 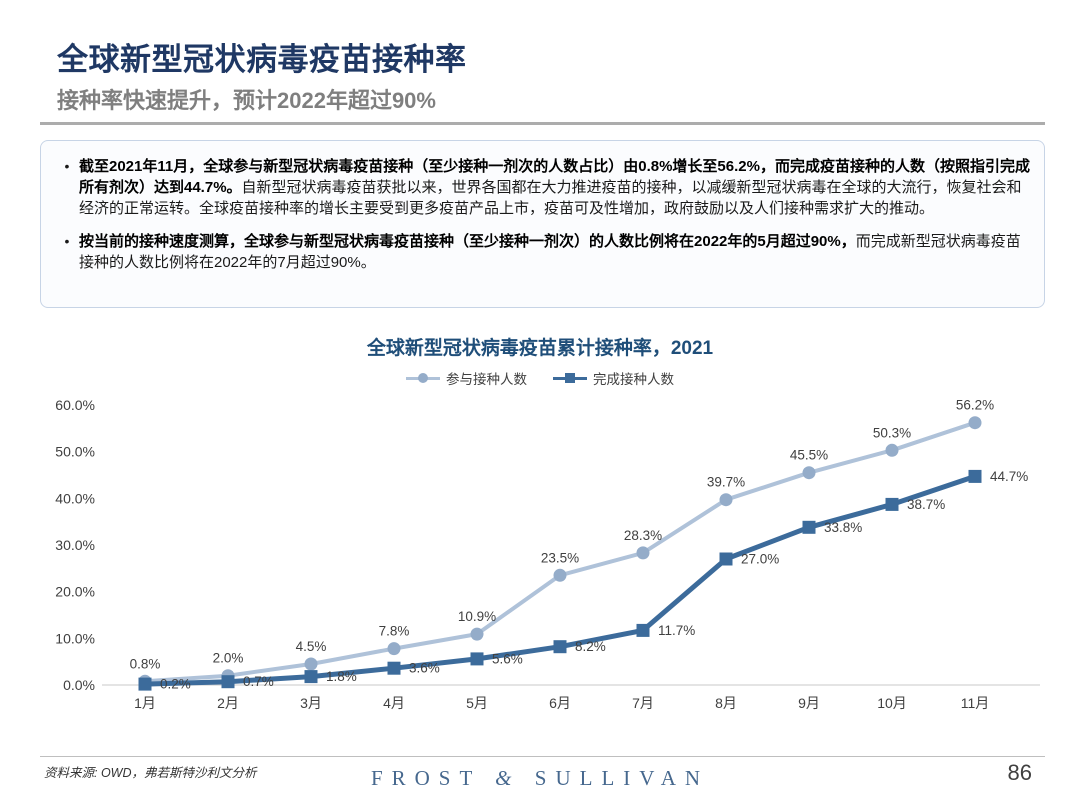 I want to click on data-point-label: 11.7%, so click(x=676, y=630).